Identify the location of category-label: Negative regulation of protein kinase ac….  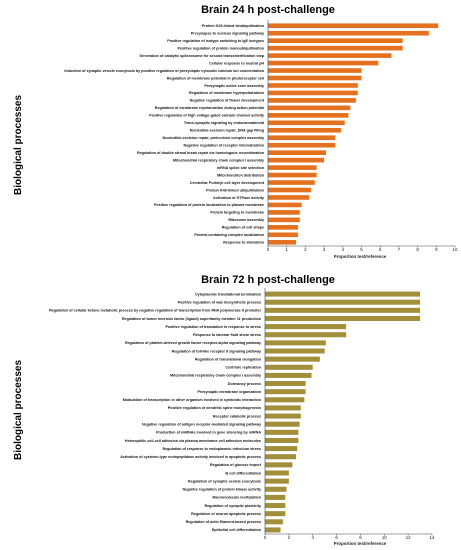
(222, 490).